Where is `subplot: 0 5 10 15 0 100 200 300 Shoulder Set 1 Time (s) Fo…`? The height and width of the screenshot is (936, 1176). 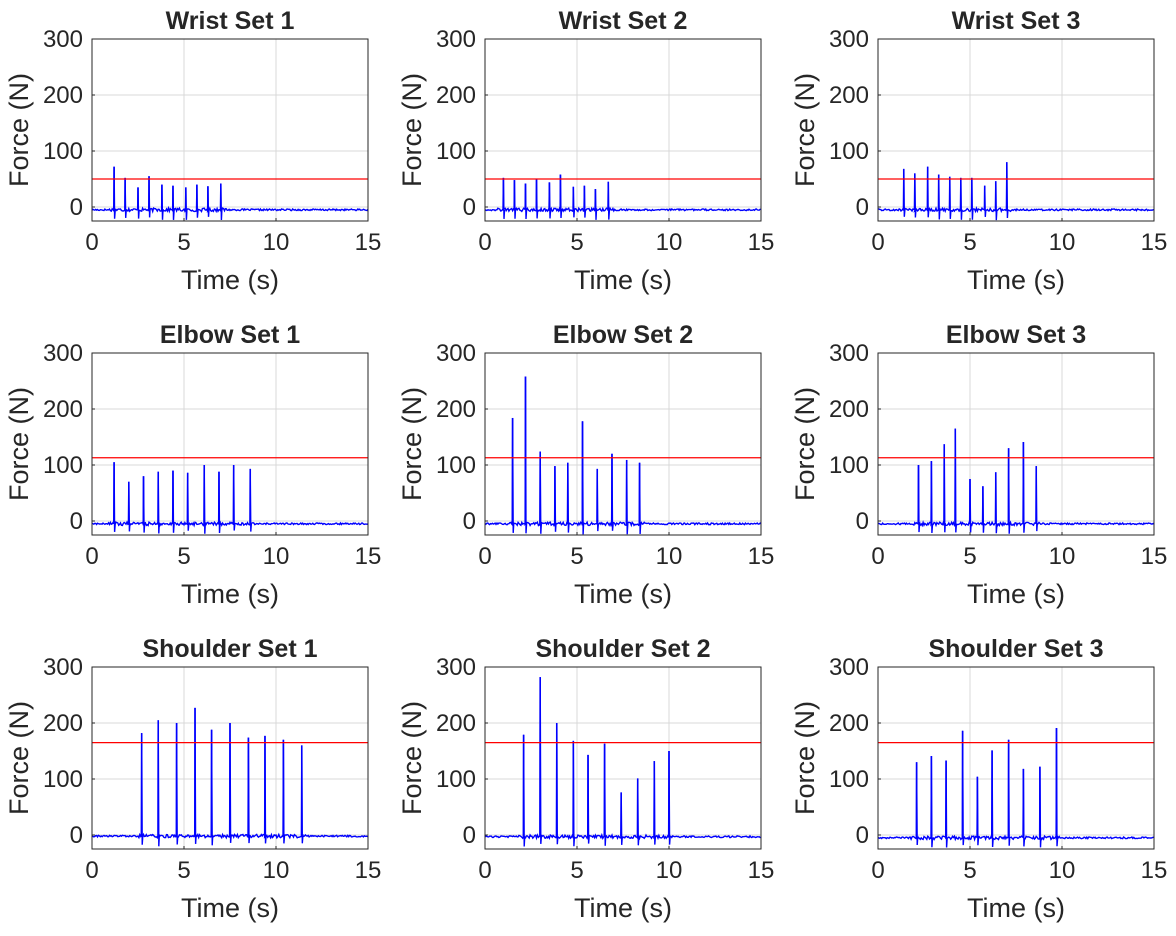
subplot: 0 5 10 15 0 100 200 300 Shoulder Set 1 Time (s) Fo… is located at coordinates (192, 779).